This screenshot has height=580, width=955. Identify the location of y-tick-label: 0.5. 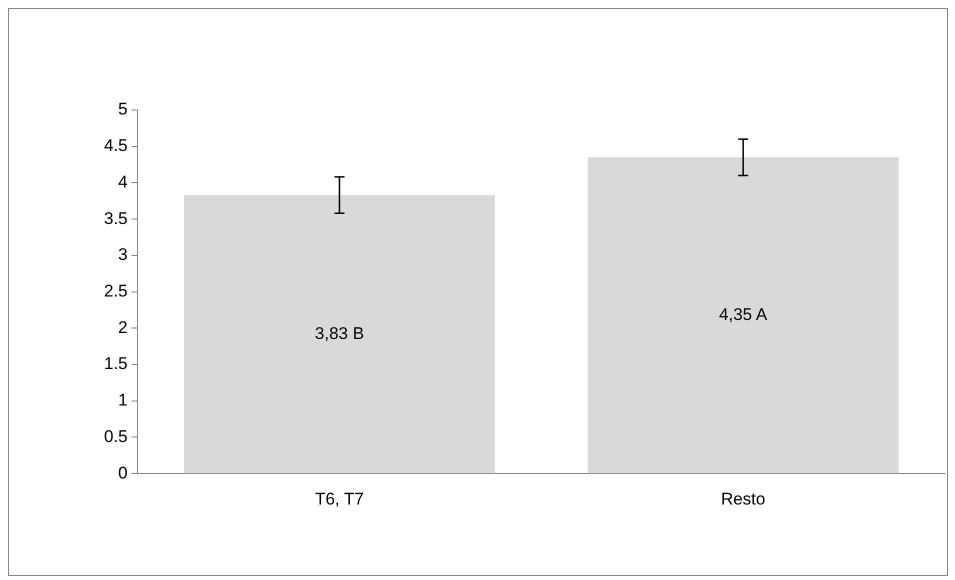
(116, 436).